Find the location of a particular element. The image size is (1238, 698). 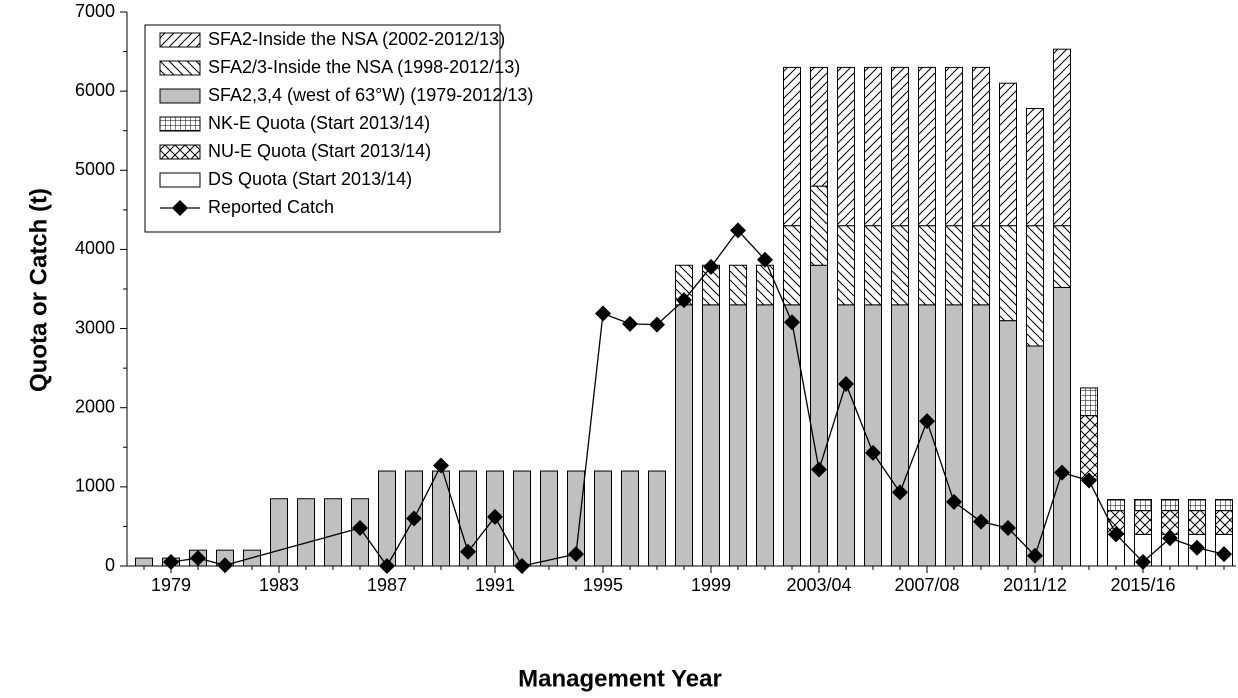

y-tick-label: 3000 is located at coordinates (95, 327).